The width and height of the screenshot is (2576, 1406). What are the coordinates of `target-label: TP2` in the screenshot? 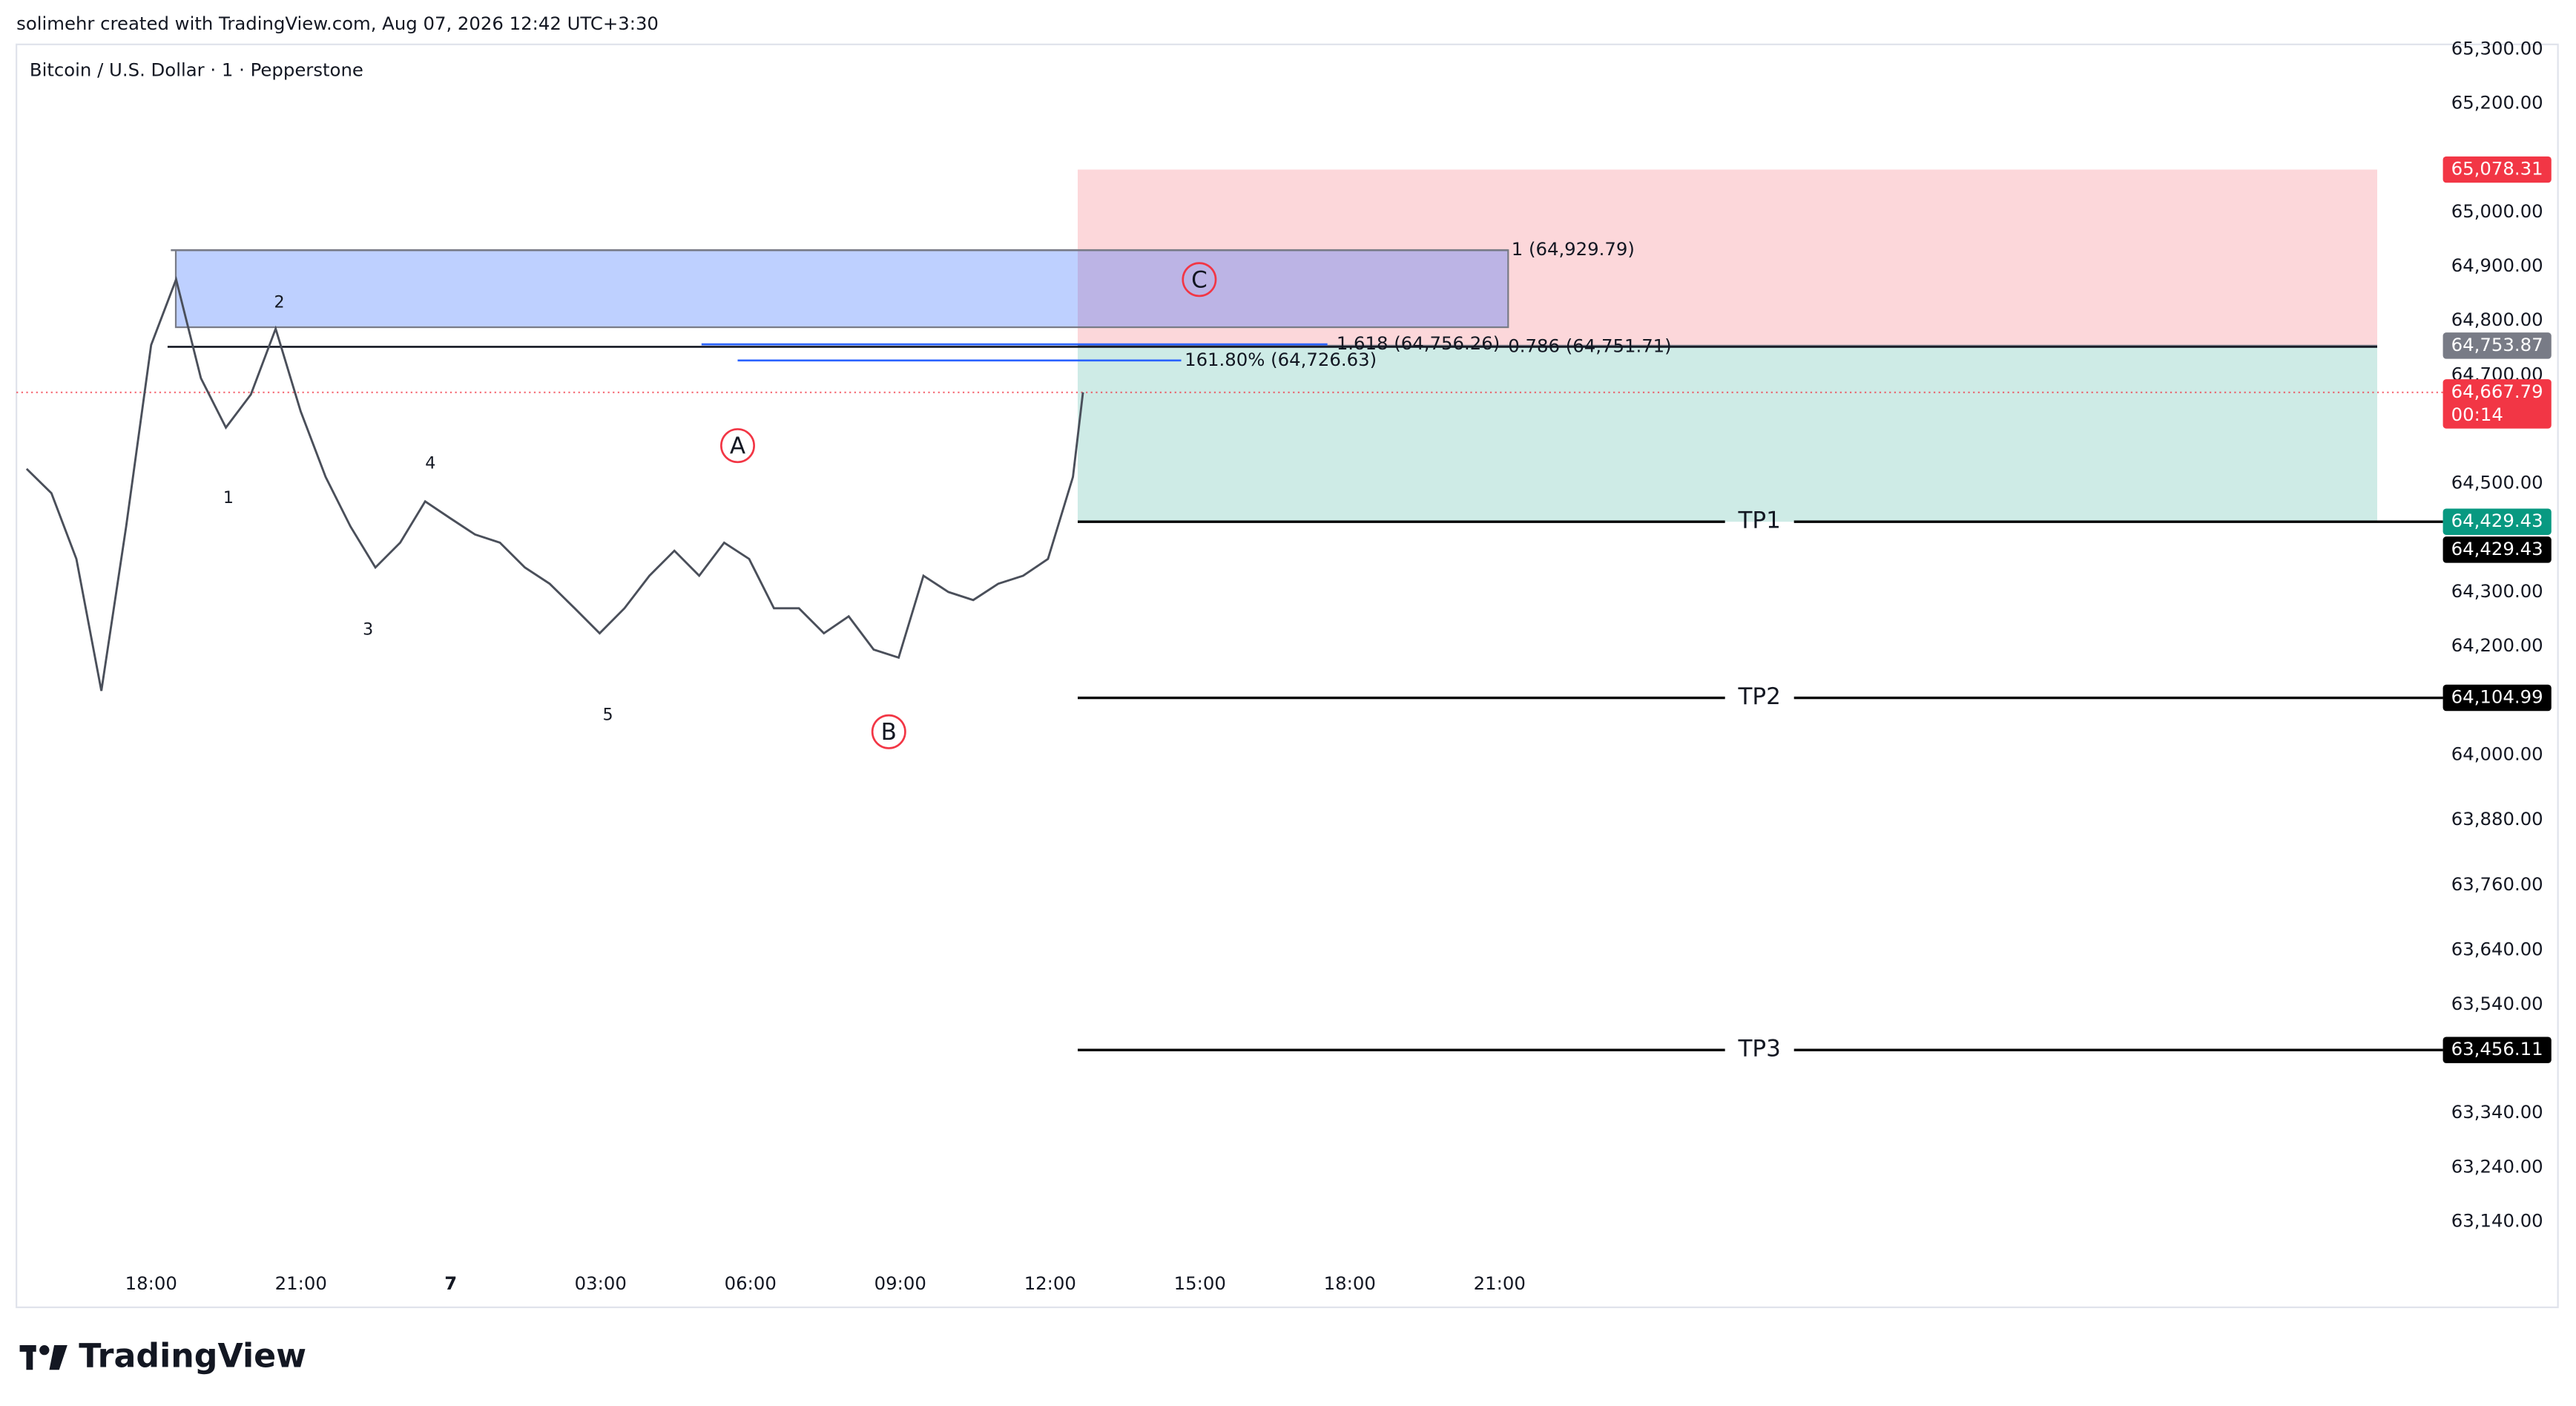 It's located at (1759, 696).